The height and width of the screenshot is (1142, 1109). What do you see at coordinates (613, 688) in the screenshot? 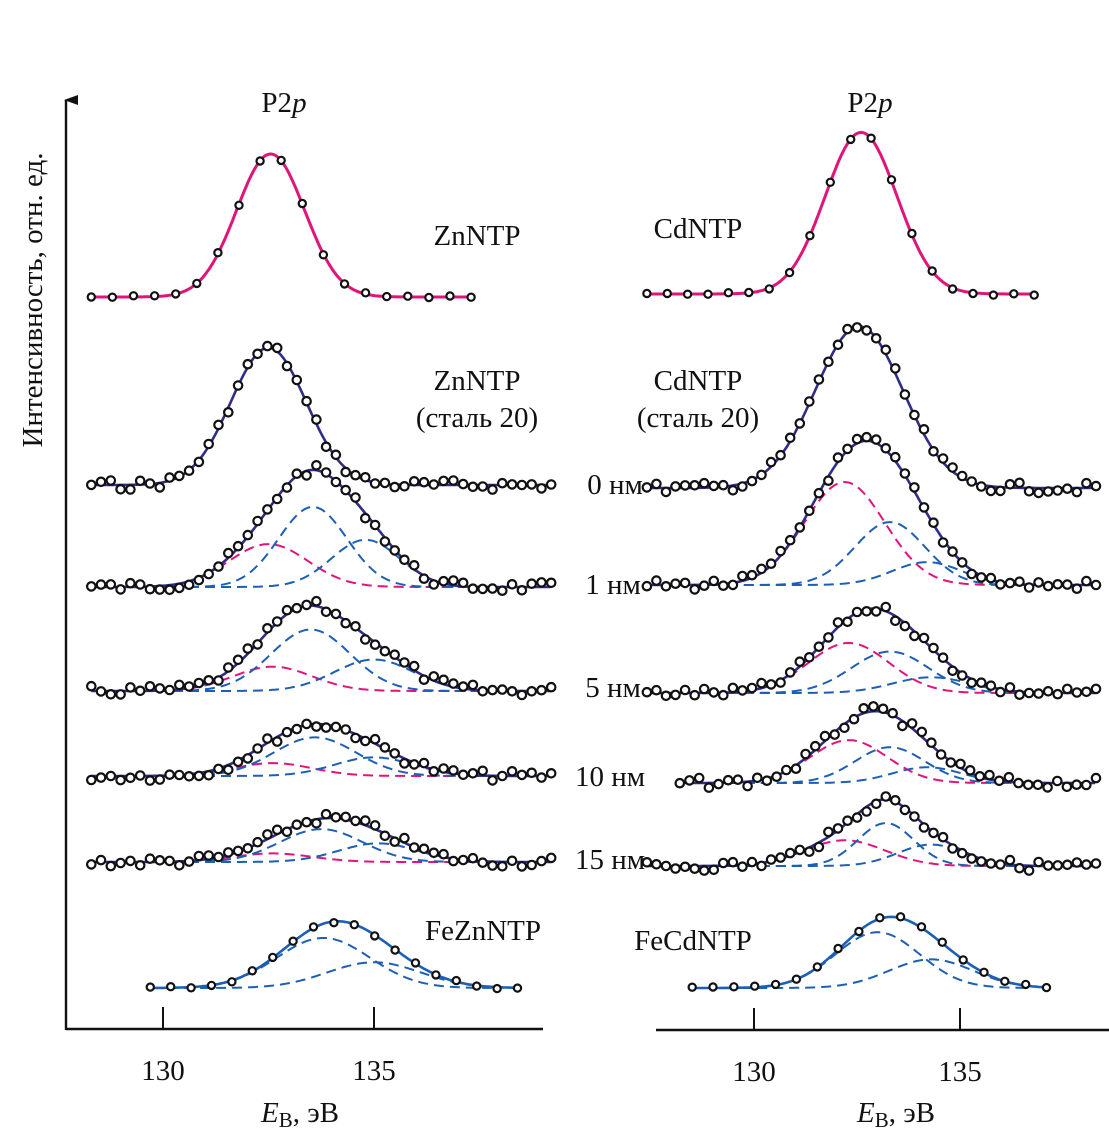
I see `thickness-label: 5 нм` at bounding box center [613, 688].